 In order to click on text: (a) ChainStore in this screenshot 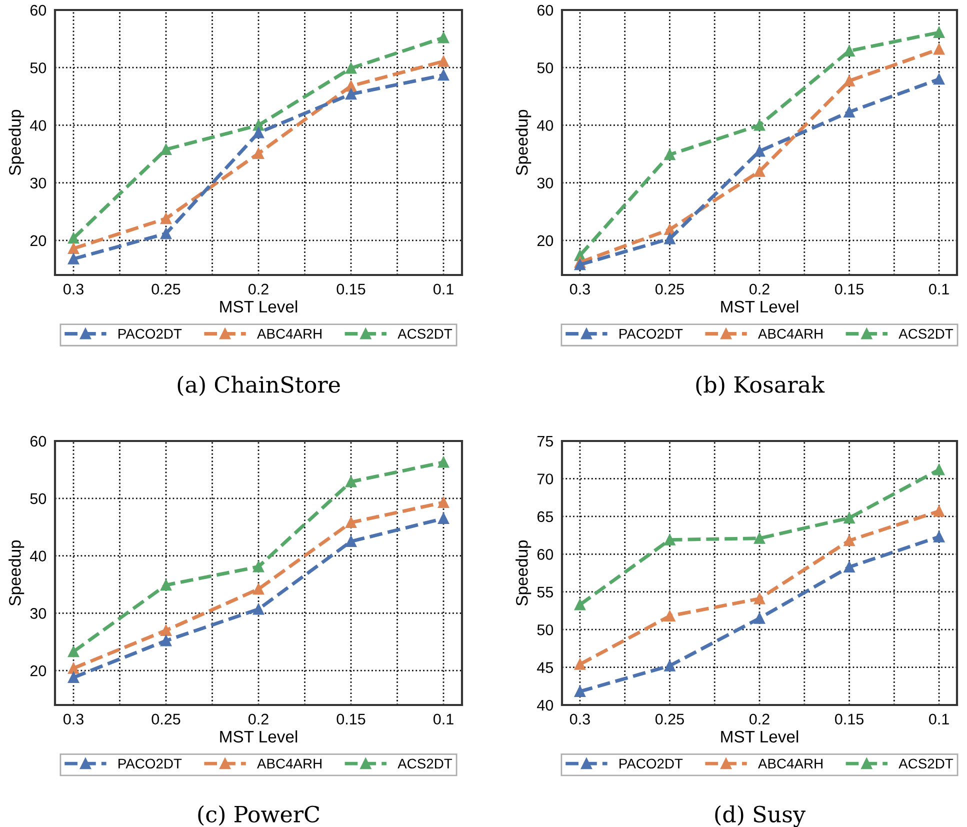, I will do `click(259, 386)`.